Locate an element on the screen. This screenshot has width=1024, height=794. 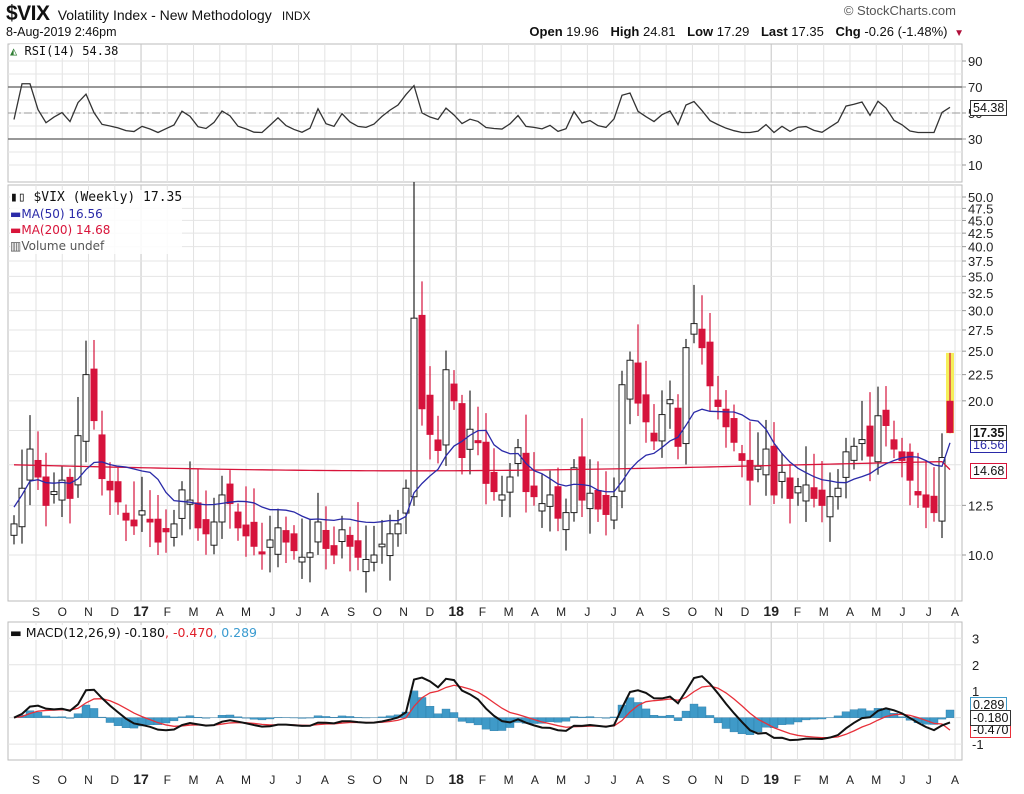
x-axis-label: J is located at coordinates (902, 612).